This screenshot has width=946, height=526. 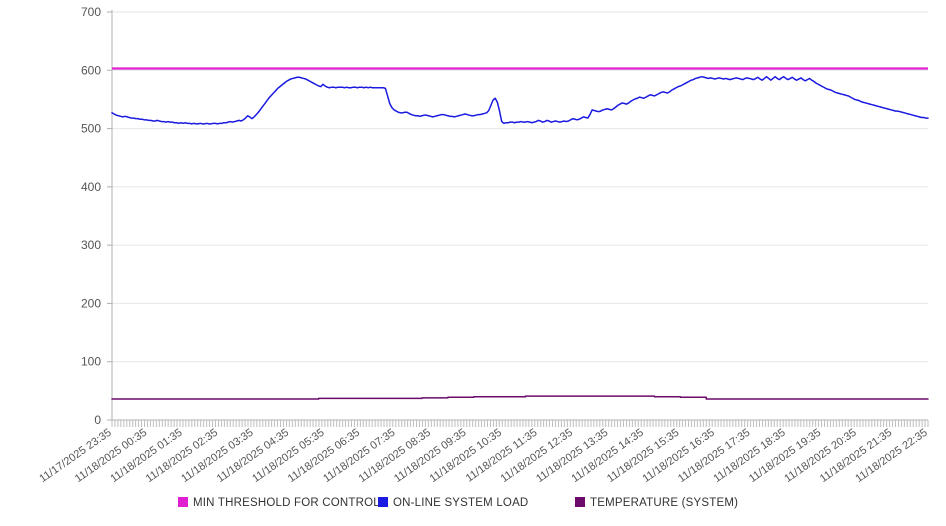 I want to click on y-tick-label: 600, so click(x=91, y=70).